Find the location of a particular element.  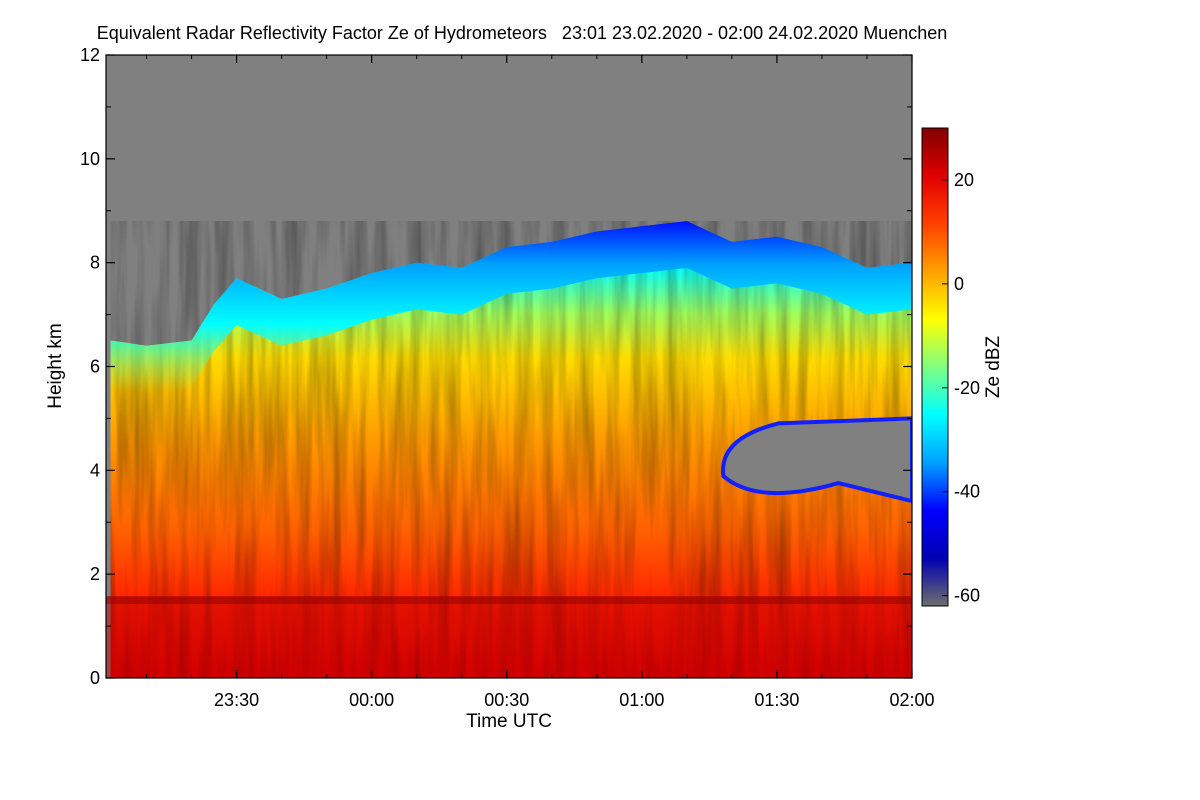

rain-layer is located at coordinates (509, 641).